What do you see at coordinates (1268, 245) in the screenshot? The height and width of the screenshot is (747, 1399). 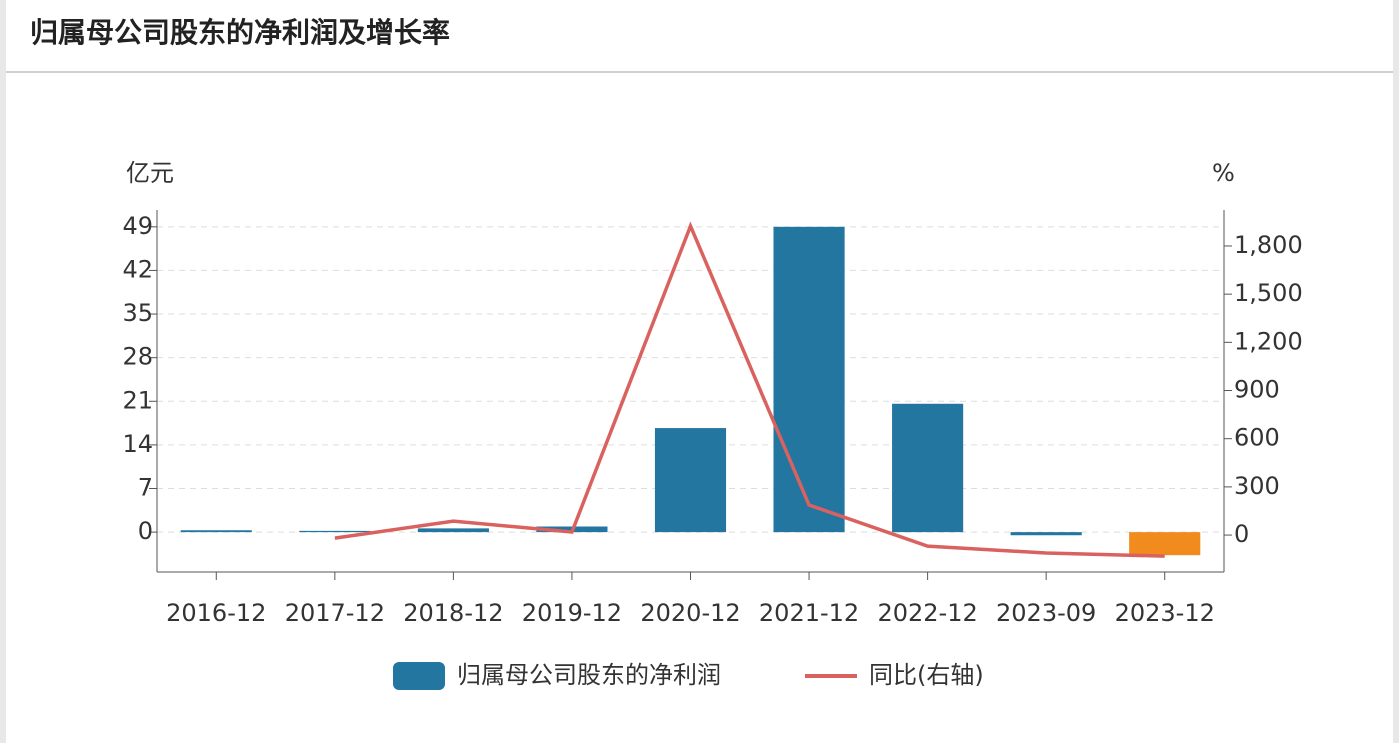 I see `y2-tick-label: 1,800` at bounding box center [1268, 245].